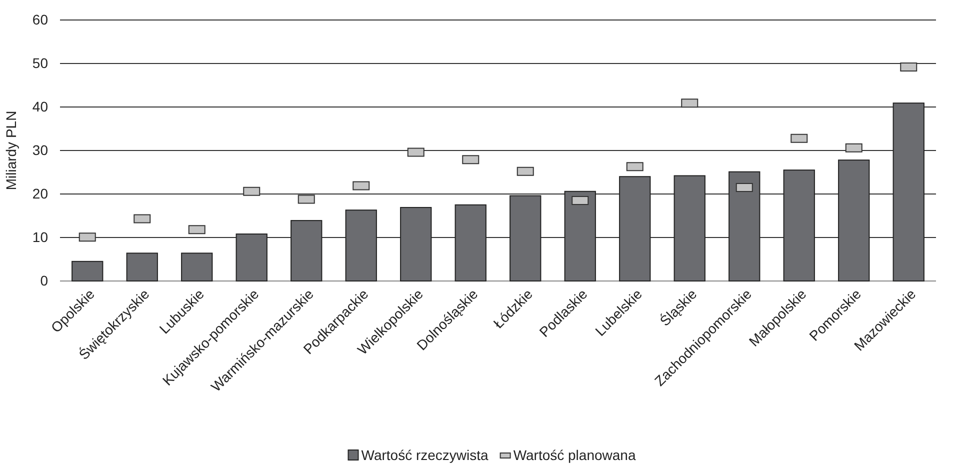  I want to click on y-tick-label: 50, so click(40, 62).